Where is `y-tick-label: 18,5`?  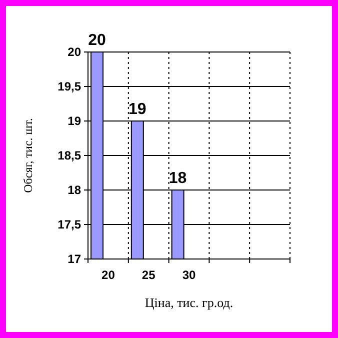
y-tick-label: 18,5 is located at coordinates (70, 155).